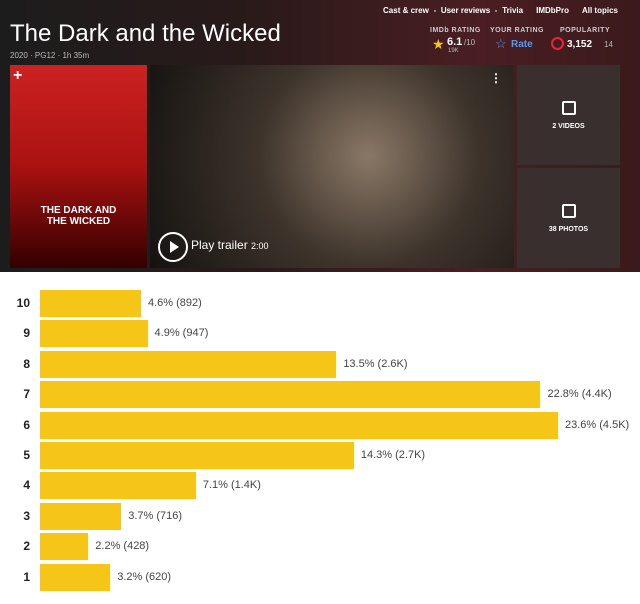 This screenshot has width=640, height=604. Describe the element at coordinates (26, 546) in the screenshot. I see `category-label: 2` at that location.